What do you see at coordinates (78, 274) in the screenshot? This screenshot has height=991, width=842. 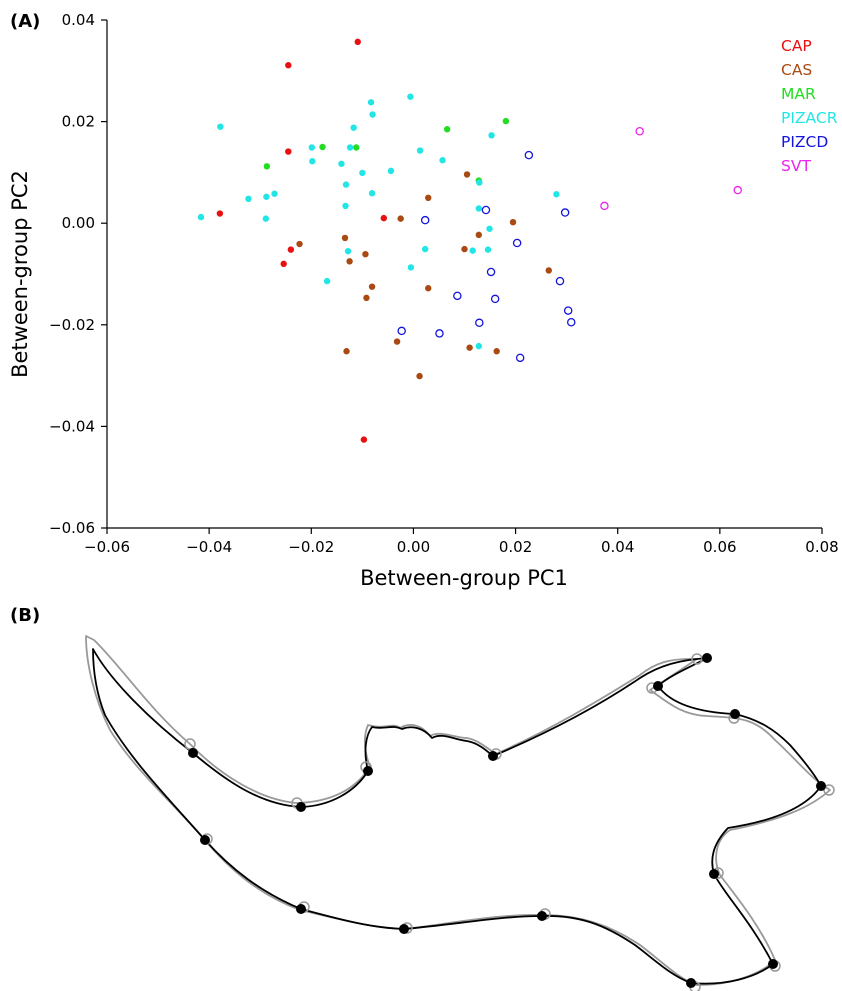 I see `y-ticks: −0.06 −0.04 −0.02 0.00 0.02 0.04` at bounding box center [78, 274].